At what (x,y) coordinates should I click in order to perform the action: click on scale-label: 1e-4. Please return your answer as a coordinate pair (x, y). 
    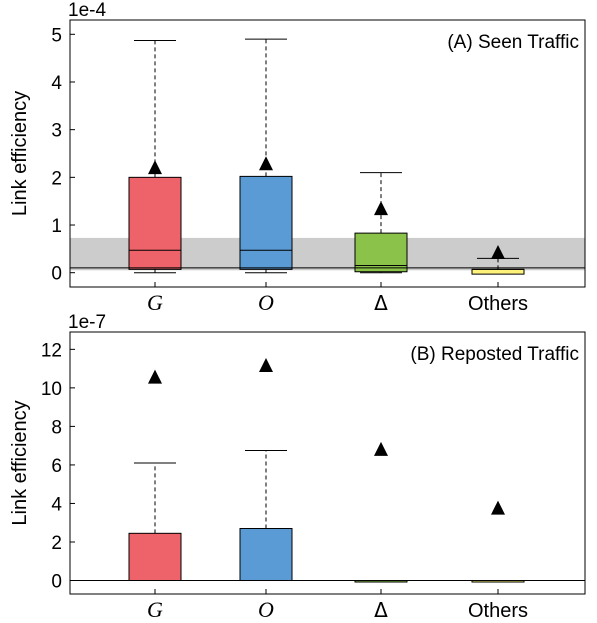
    Looking at the image, I should click on (87, 10).